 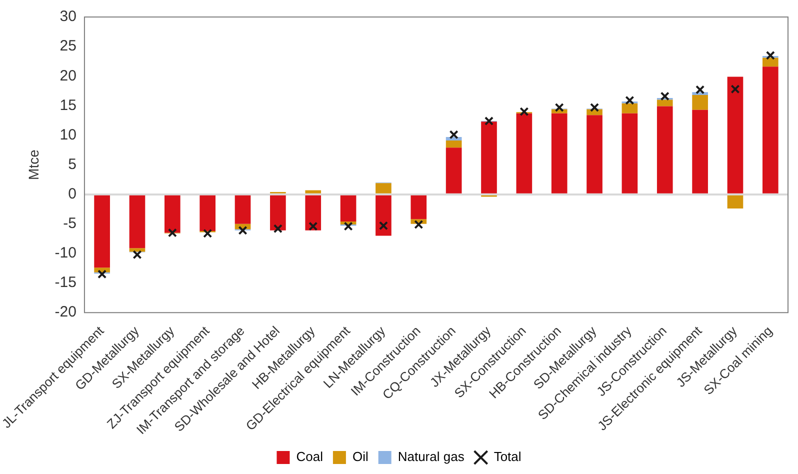 What do you see at coordinates (72, 164) in the screenshot?
I see `y-tick-label: 5` at bounding box center [72, 164].